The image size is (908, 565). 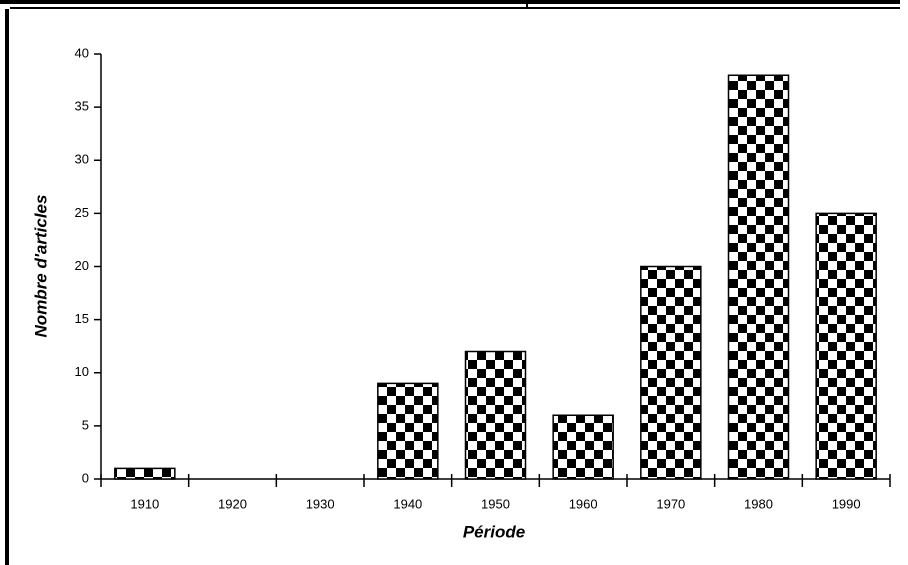 I want to click on x-tick-label: 1980, so click(x=758, y=503).